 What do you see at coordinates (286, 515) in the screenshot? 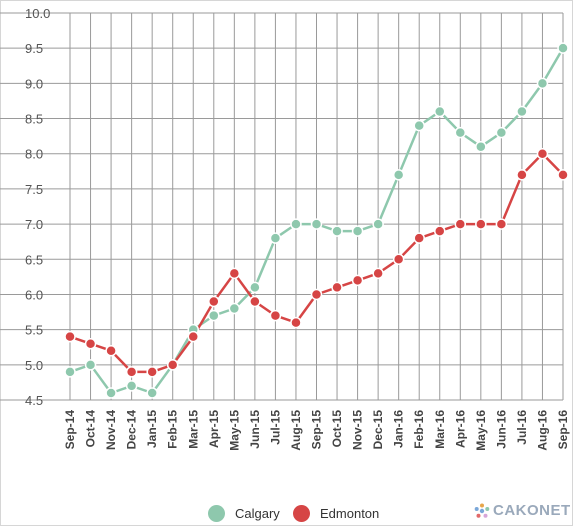
I see `legend: Calgary Edmonton` at bounding box center [286, 515].